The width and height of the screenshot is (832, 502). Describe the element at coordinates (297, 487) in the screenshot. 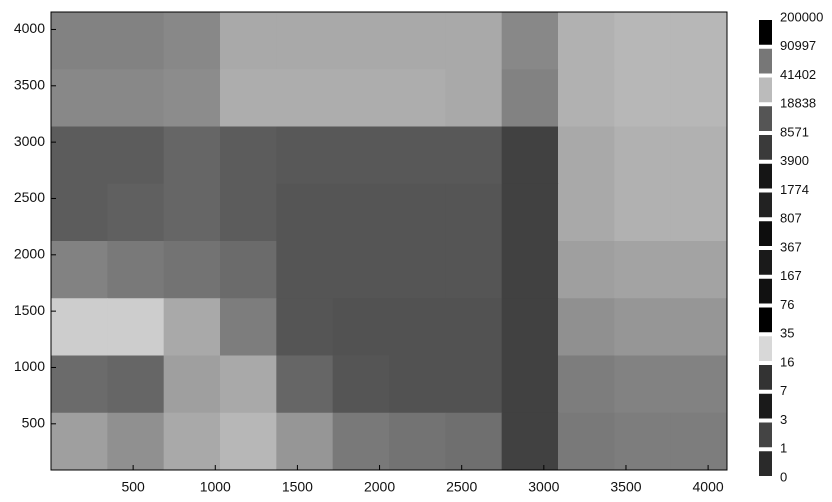

I see `x-tick-label: 1500` at that location.